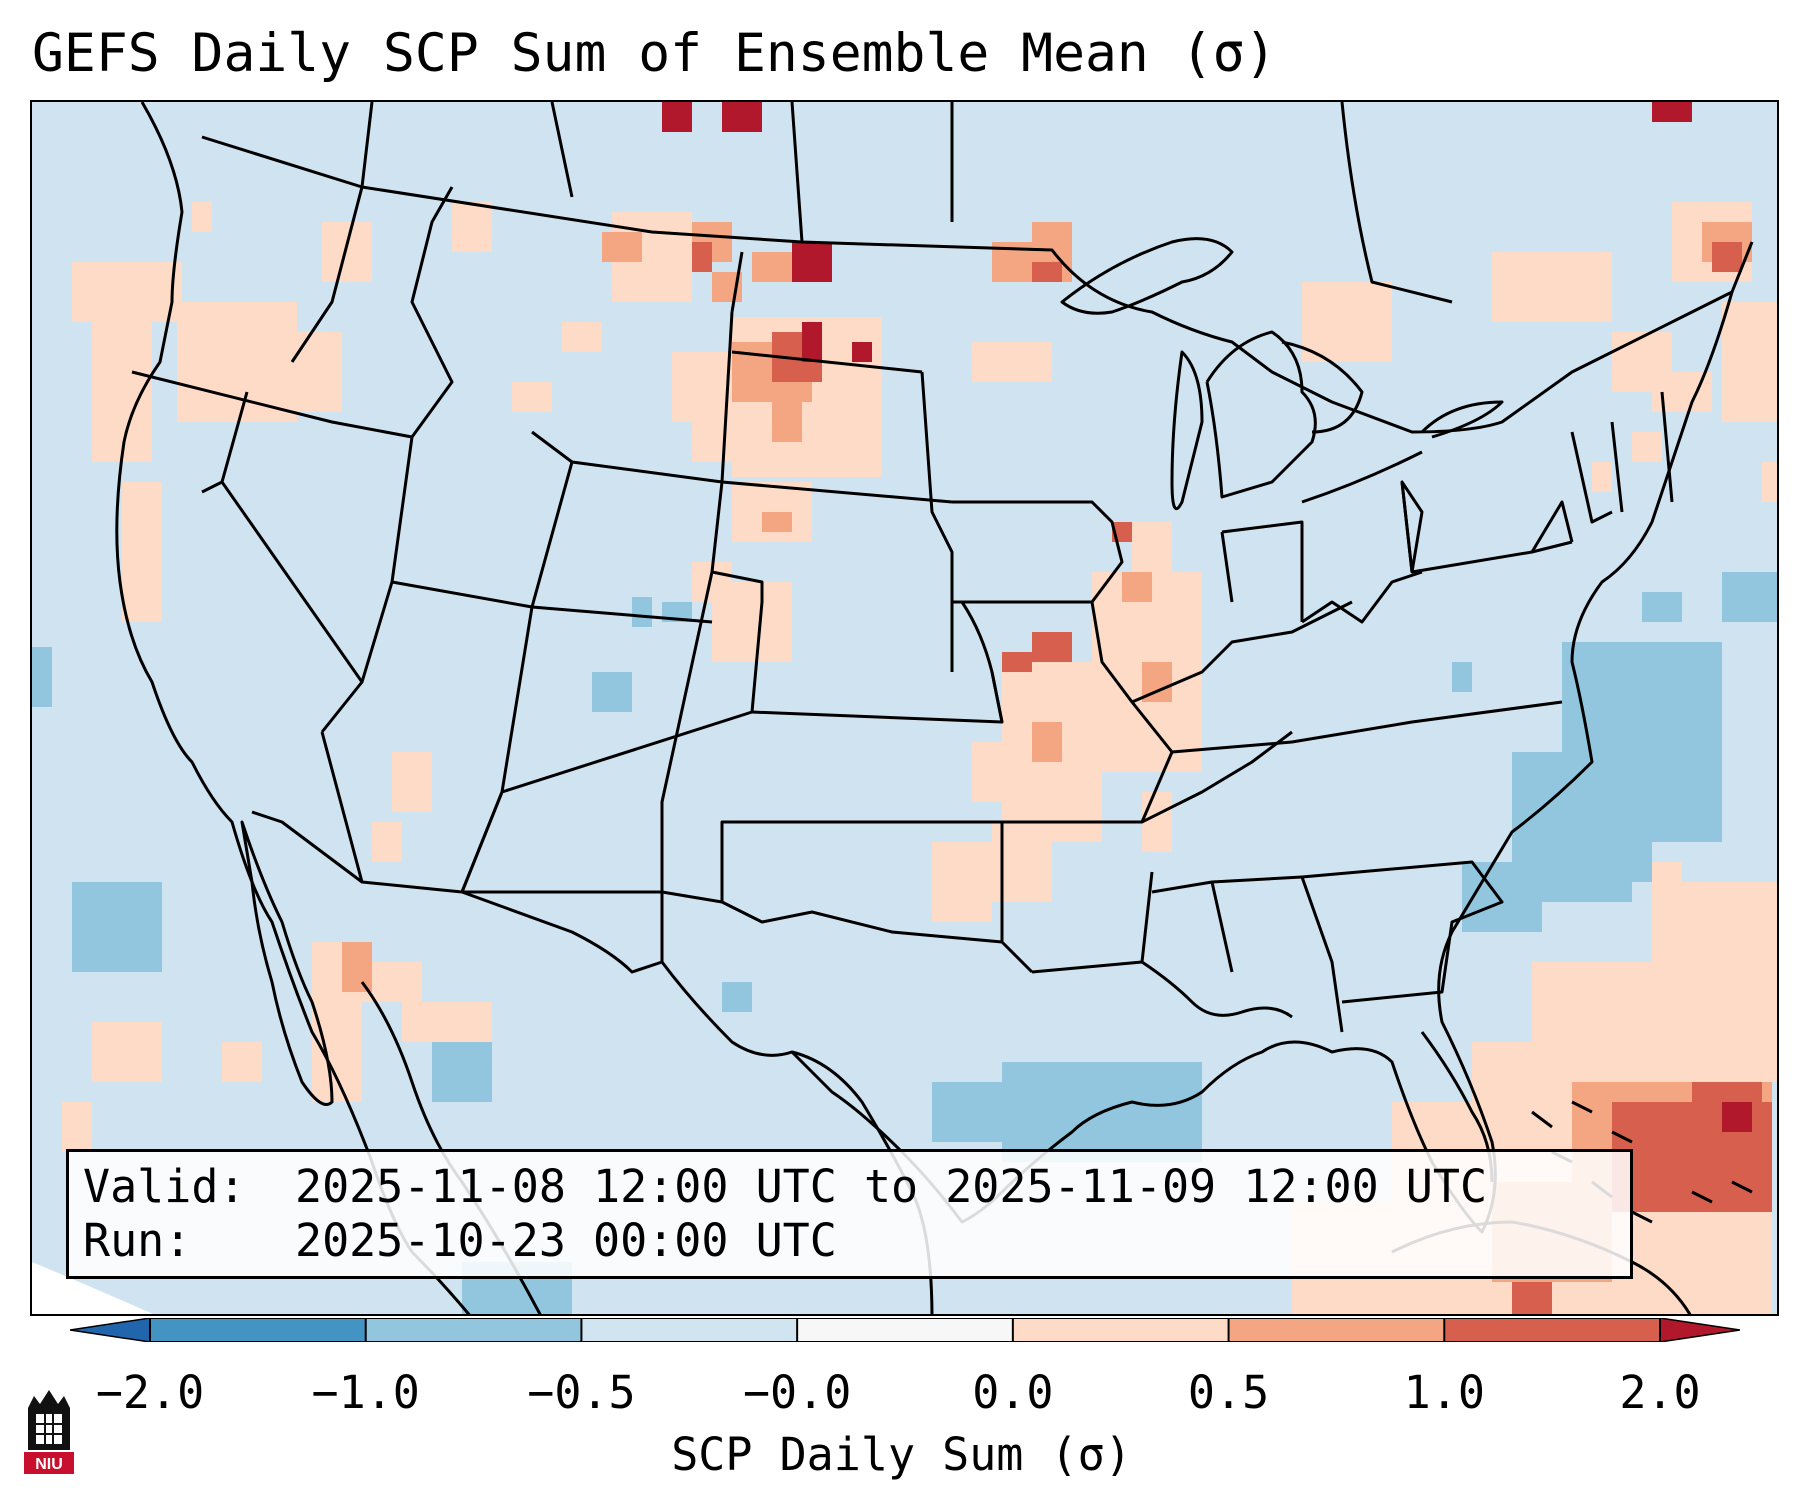 This screenshot has height=1506, width=1803. Describe the element at coordinates (164, 1186) in the screenshot. I see `valid-label: Valid:` at that location.